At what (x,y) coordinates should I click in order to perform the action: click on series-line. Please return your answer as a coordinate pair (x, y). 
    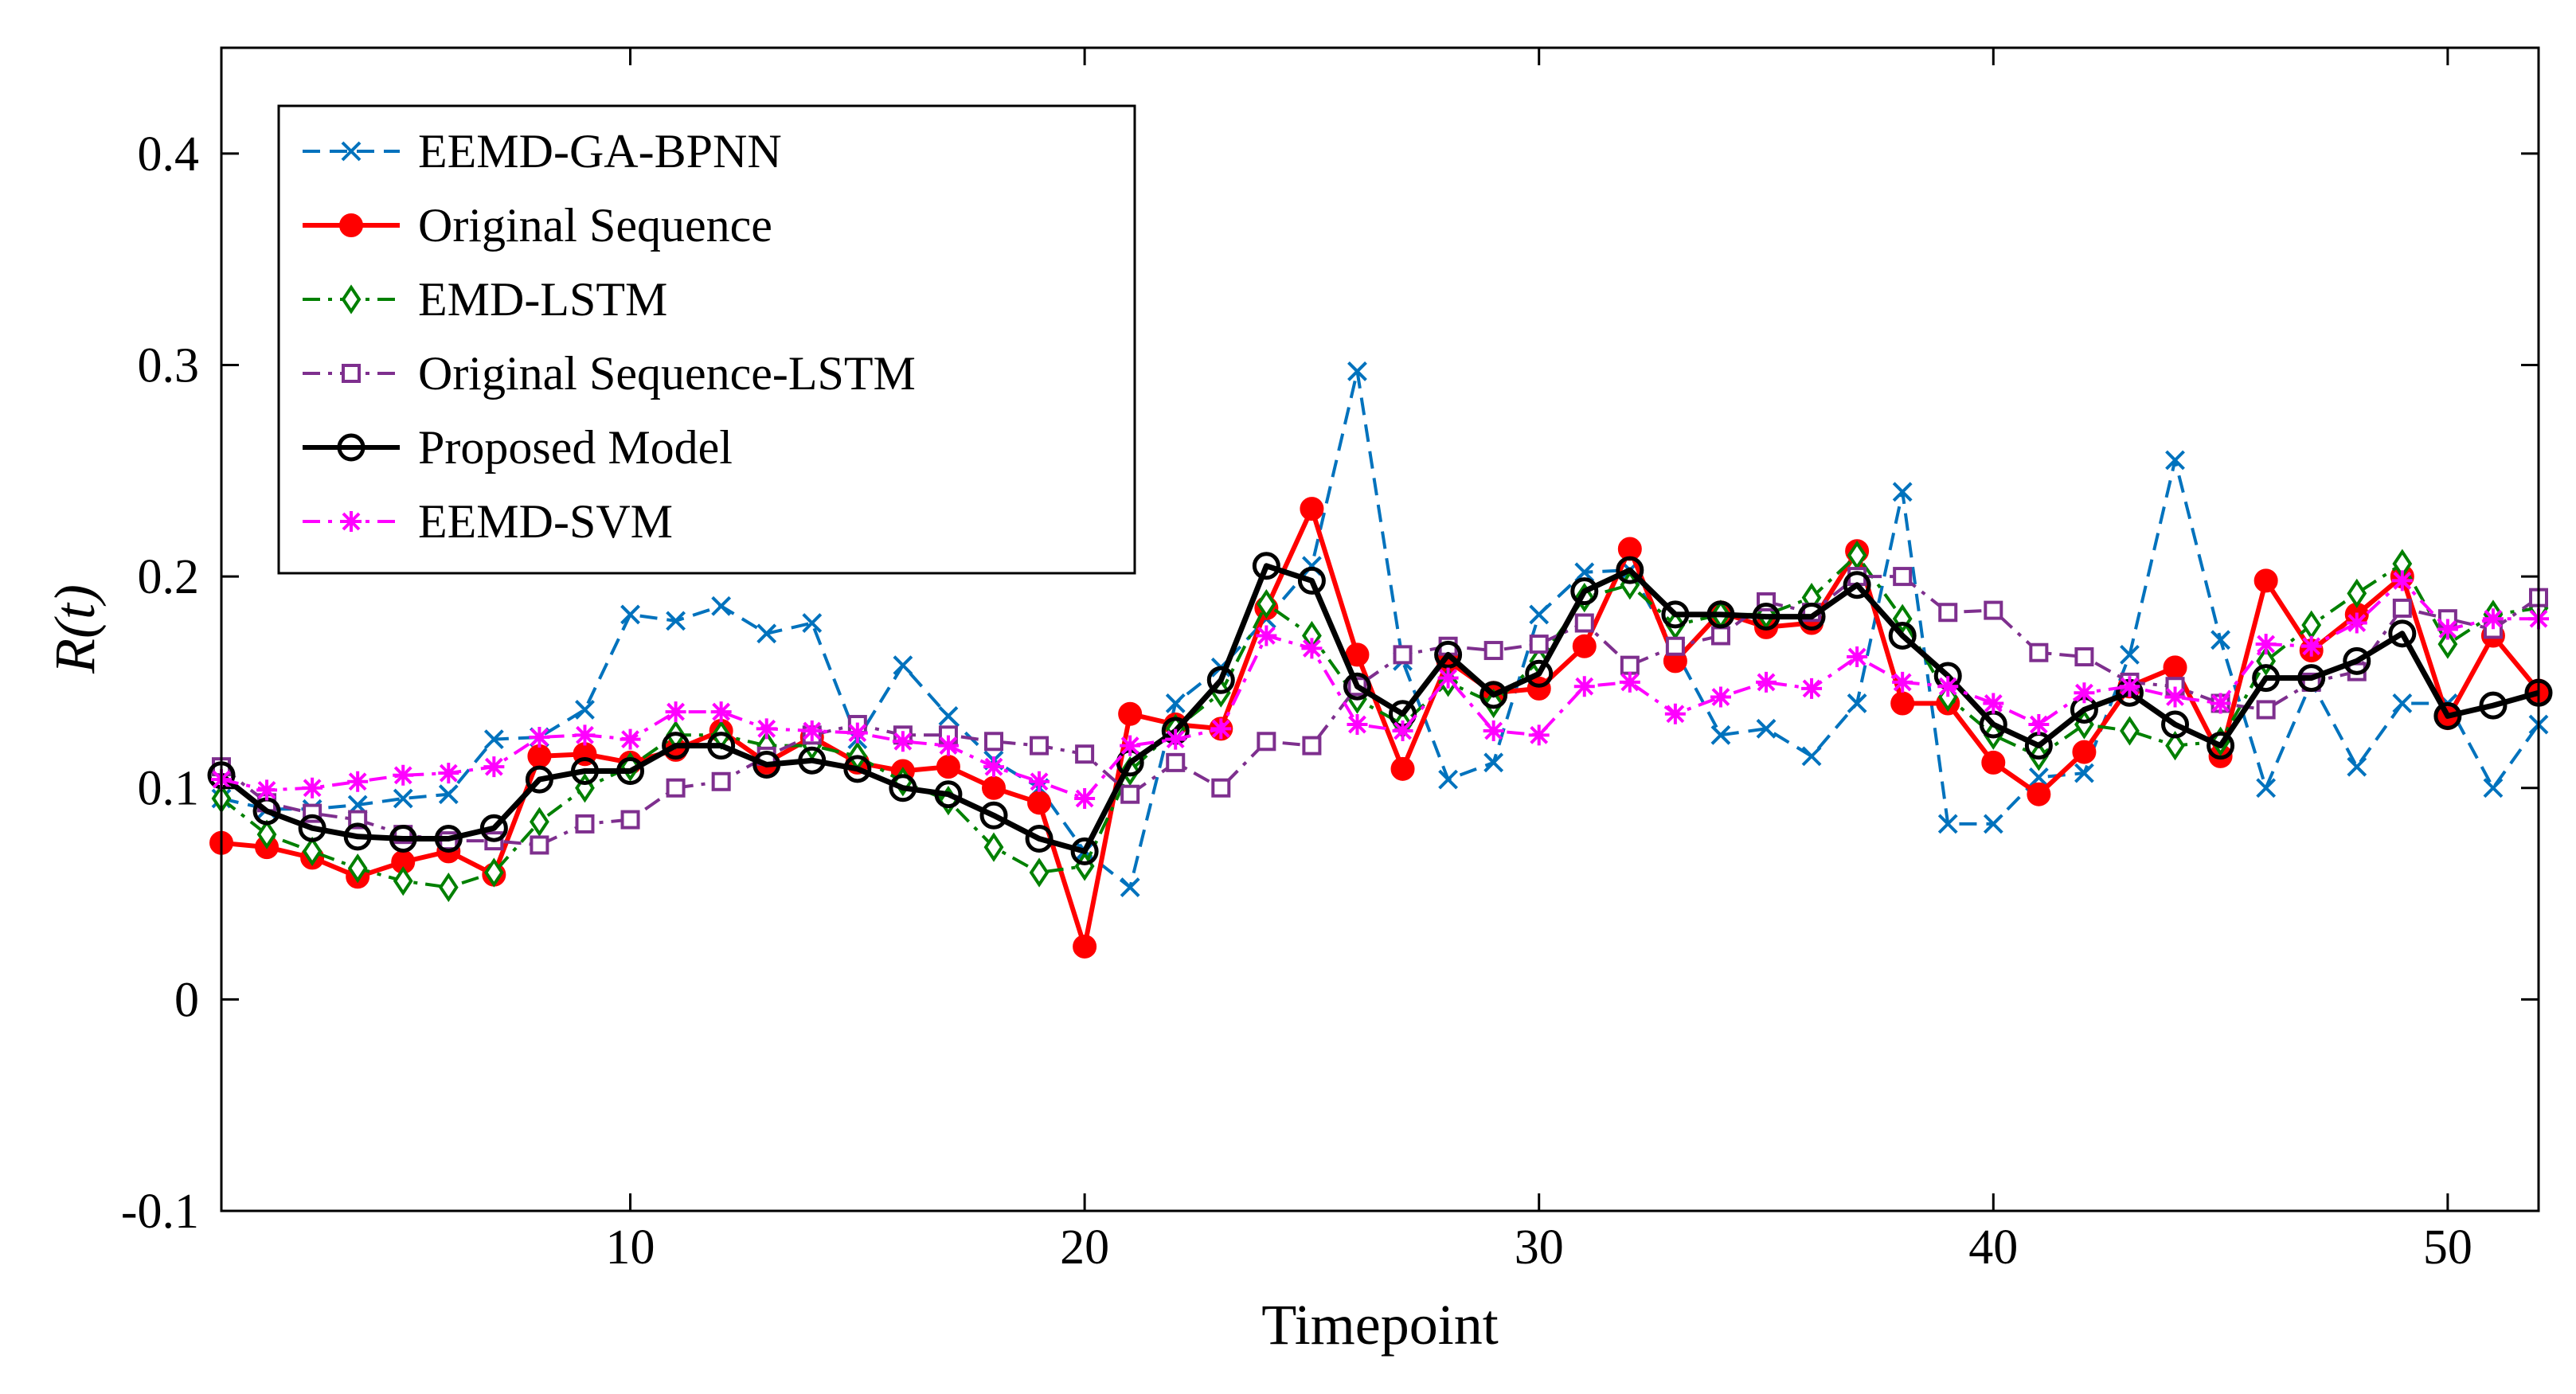
    Looking at the image, I should click on (1380, 689).